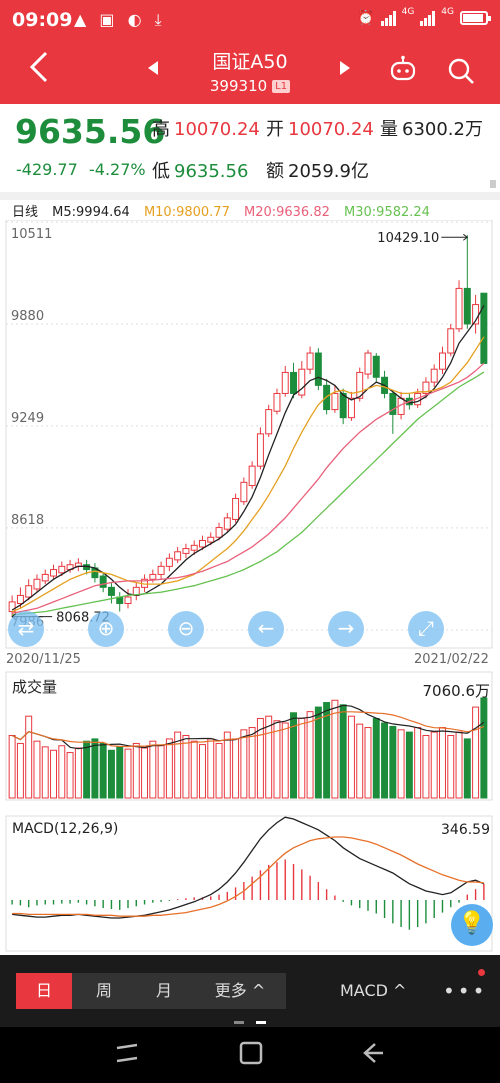 The height and width of the screenshot is (1083, 500). What do you see at coordinates (217, 129) in the screenshot?
I see `high-value: 10070.24` at bounding box center [217, 129].